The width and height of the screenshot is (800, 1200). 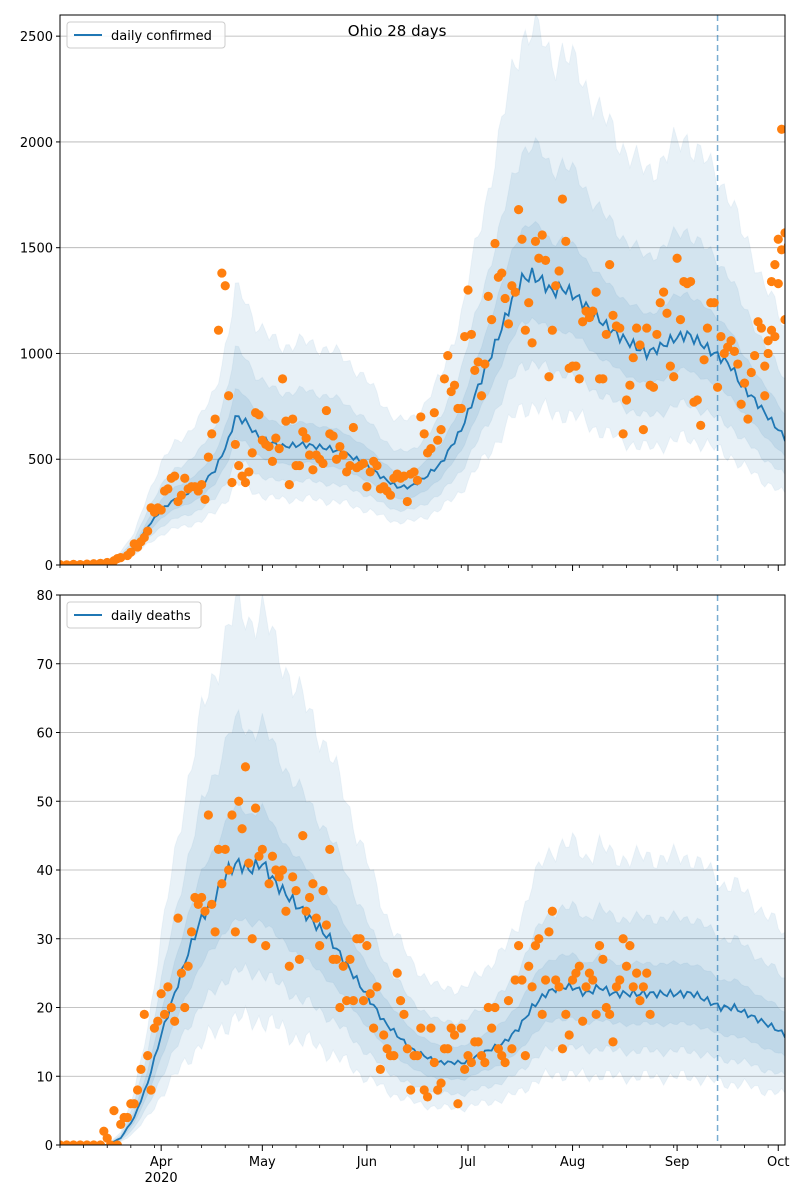 What do you see at coordinates (40, 460) in the screenshot?
I see `y-tick-label: 500` at bounding box center [40, 460].